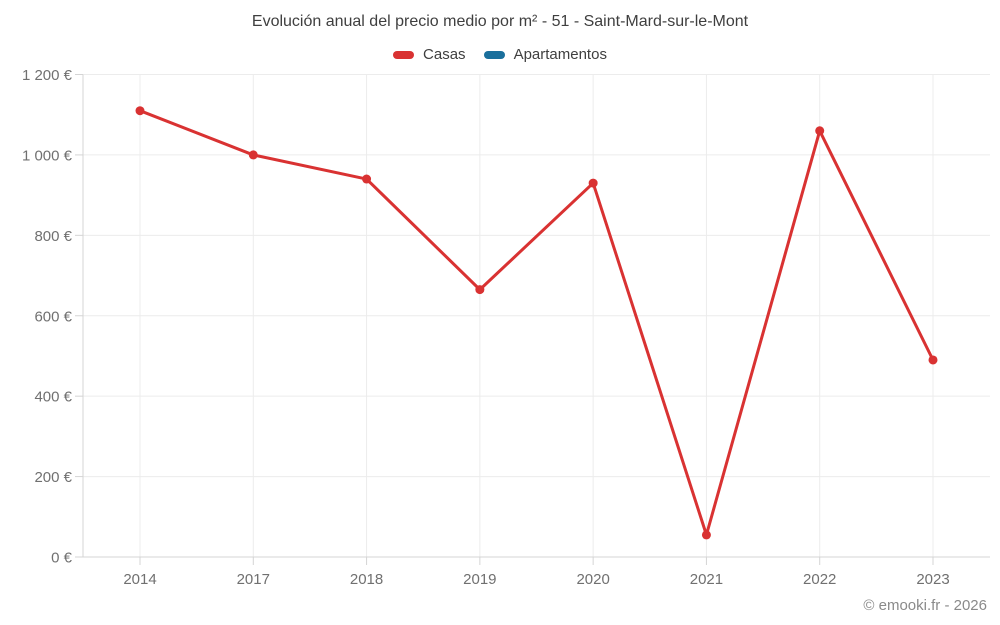  What do you see at coordinates (706, 579) in the screenshot?
I see `x-tick-label: 2021` at bounding box center [706, 579].